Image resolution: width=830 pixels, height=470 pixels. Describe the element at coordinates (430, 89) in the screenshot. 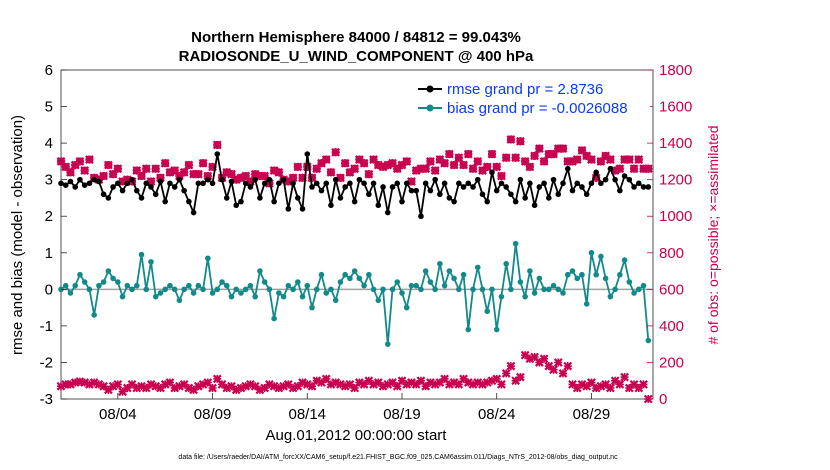

I see `legend-rmse-marker` at that location.